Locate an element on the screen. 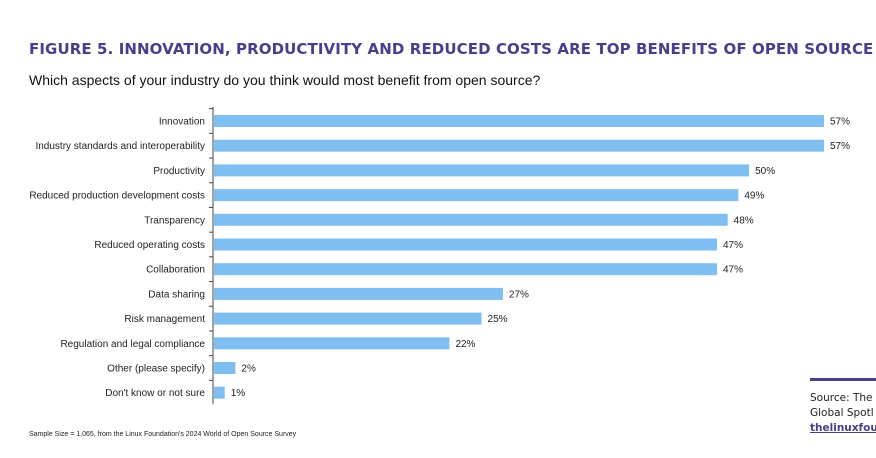 This screenshot has width=876, height=458. source-note: Source: The Global Spotl thelinuxfour is located at coordinates (843, 413).